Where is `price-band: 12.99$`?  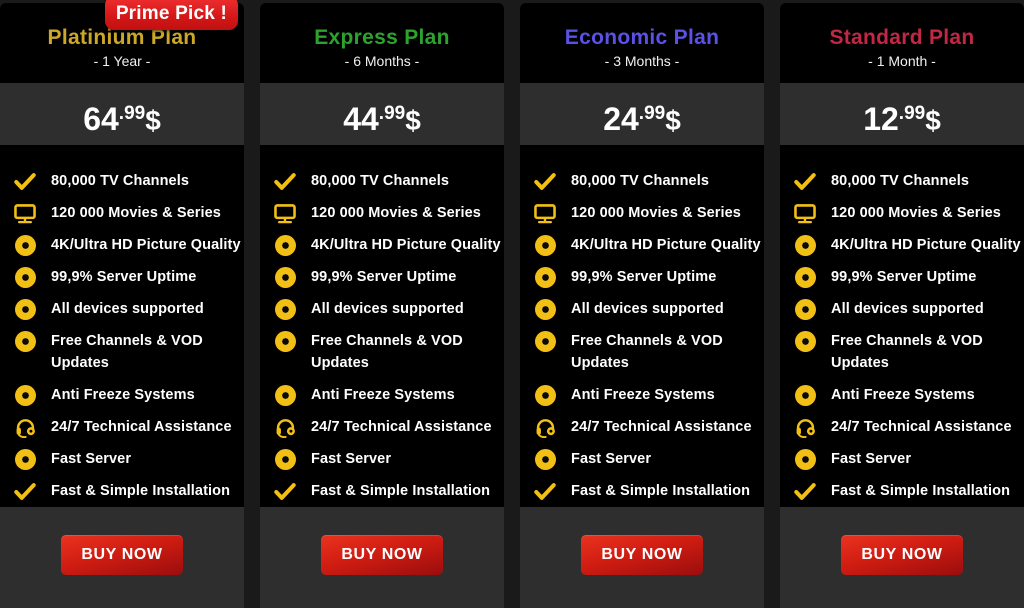 price-band: 12.99$ is located at coordinates (902, 114).